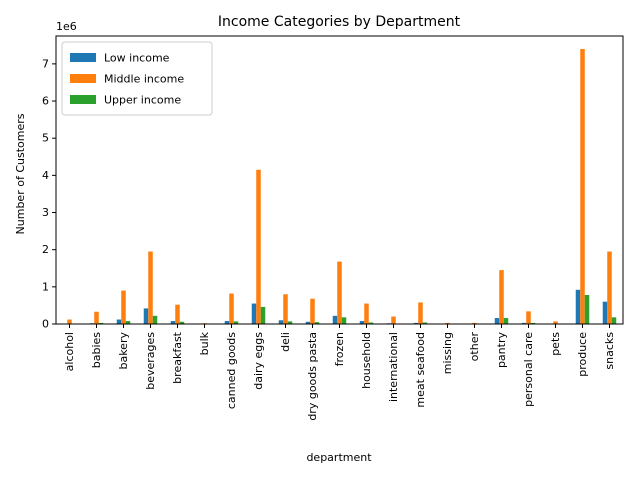 This screenshot has width=640, height=480. I want to click on bar-low-income-frozen, so click(335, 319).